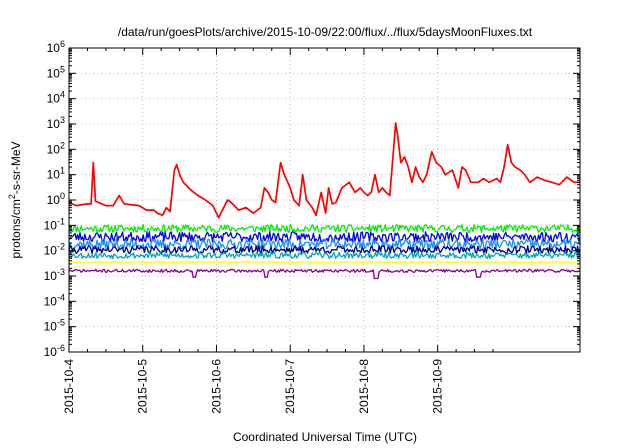 This screenshot has height=448, width=640. What do you see at coordinates (56, 72) in the screenshot?
I see `y-tick-label: 10⁵` at bounding box center [56, 72].